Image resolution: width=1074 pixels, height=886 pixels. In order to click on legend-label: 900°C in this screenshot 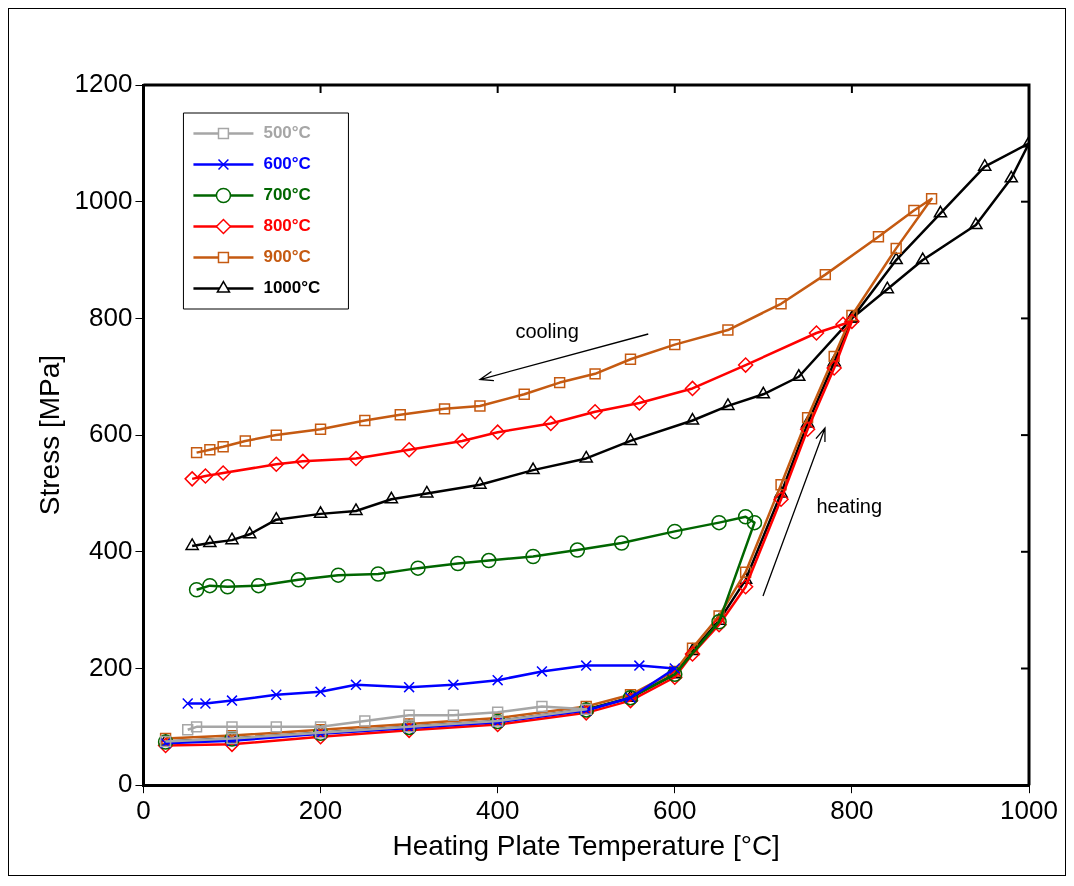, I will do `click(287, 257)`.